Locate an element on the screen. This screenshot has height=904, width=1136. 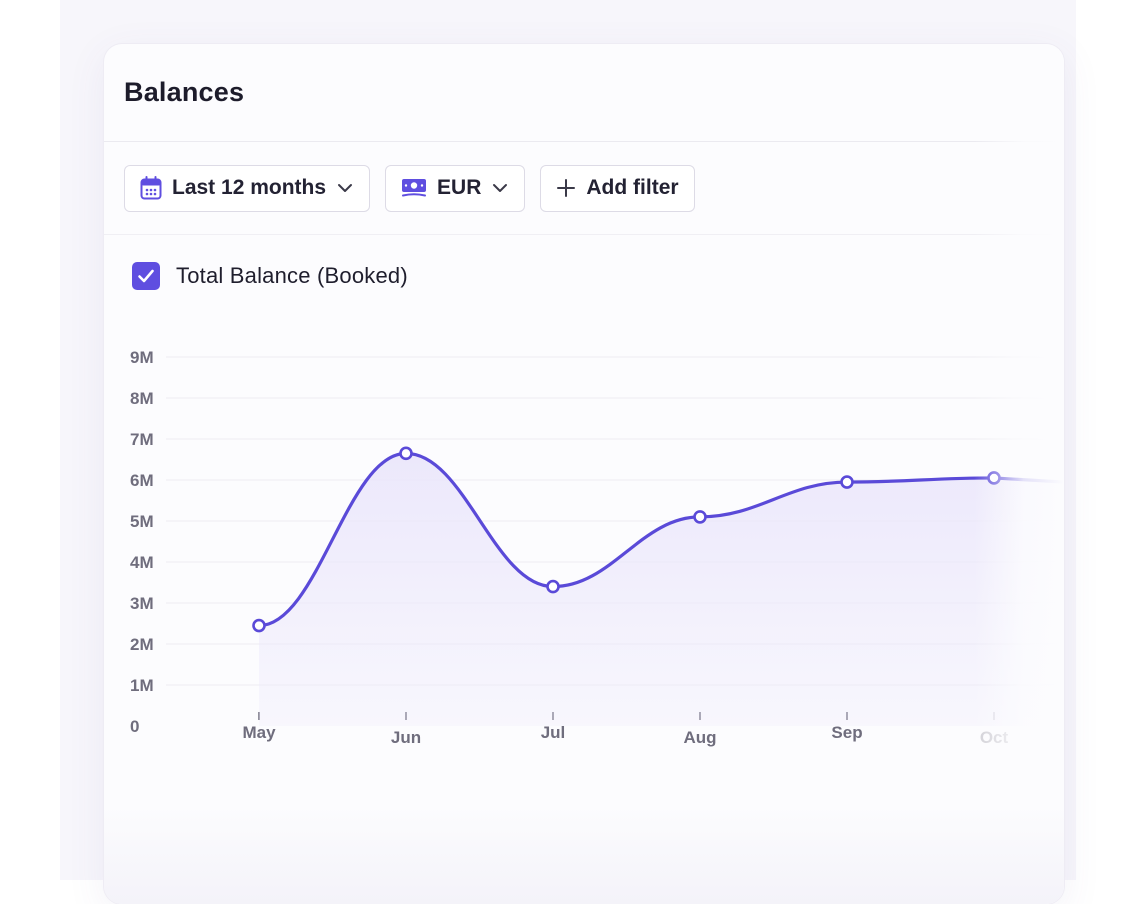
x-tick-label: May is located at coordinates (259, 732).